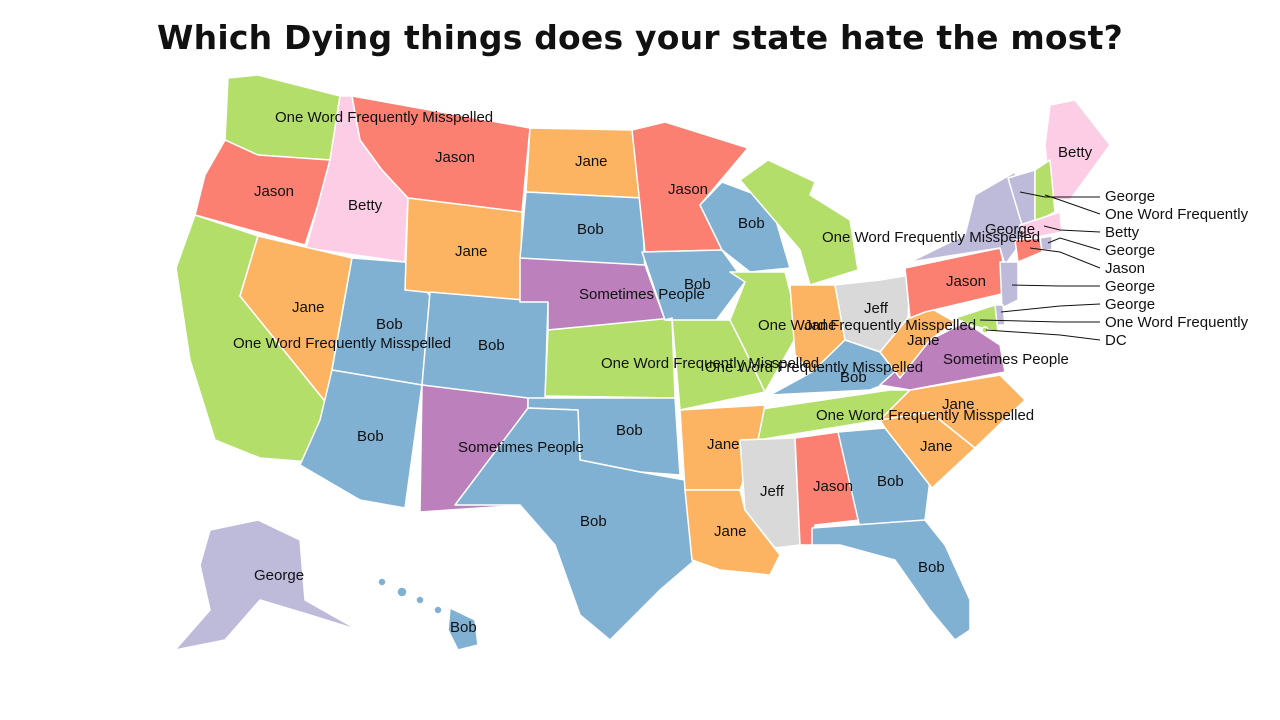 This screenshot has height=720, width=1280. Describe the element at coordinates (593, 521) in the screenshot. I see `label-tx: Bob` at that location.